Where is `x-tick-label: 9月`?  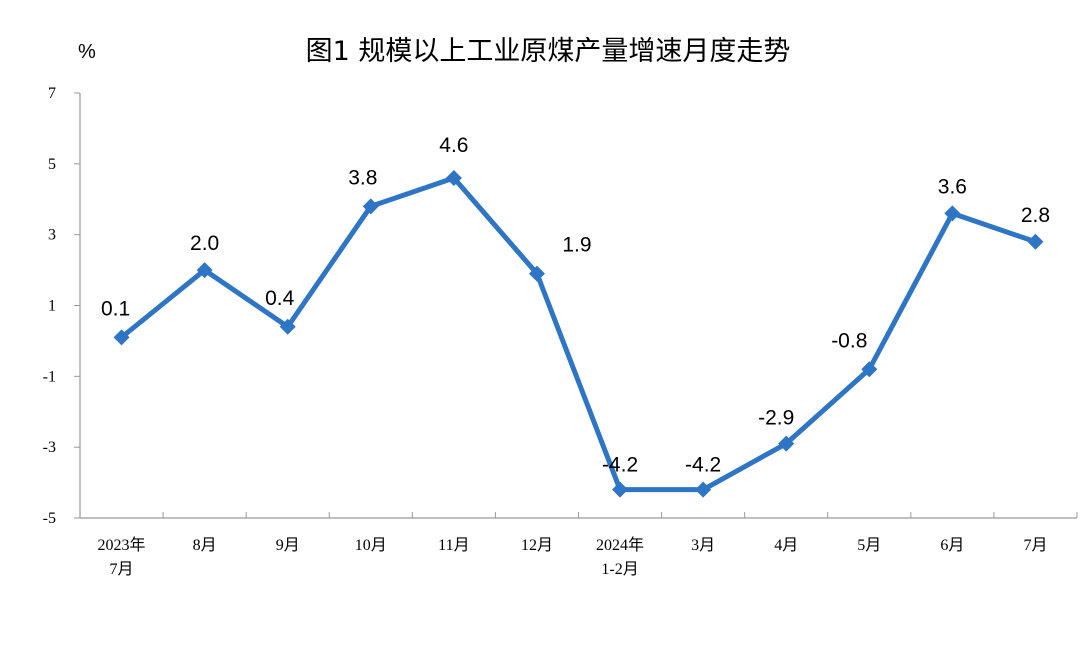
x-tick-label: 9月 is located at coordinates (288, 545).